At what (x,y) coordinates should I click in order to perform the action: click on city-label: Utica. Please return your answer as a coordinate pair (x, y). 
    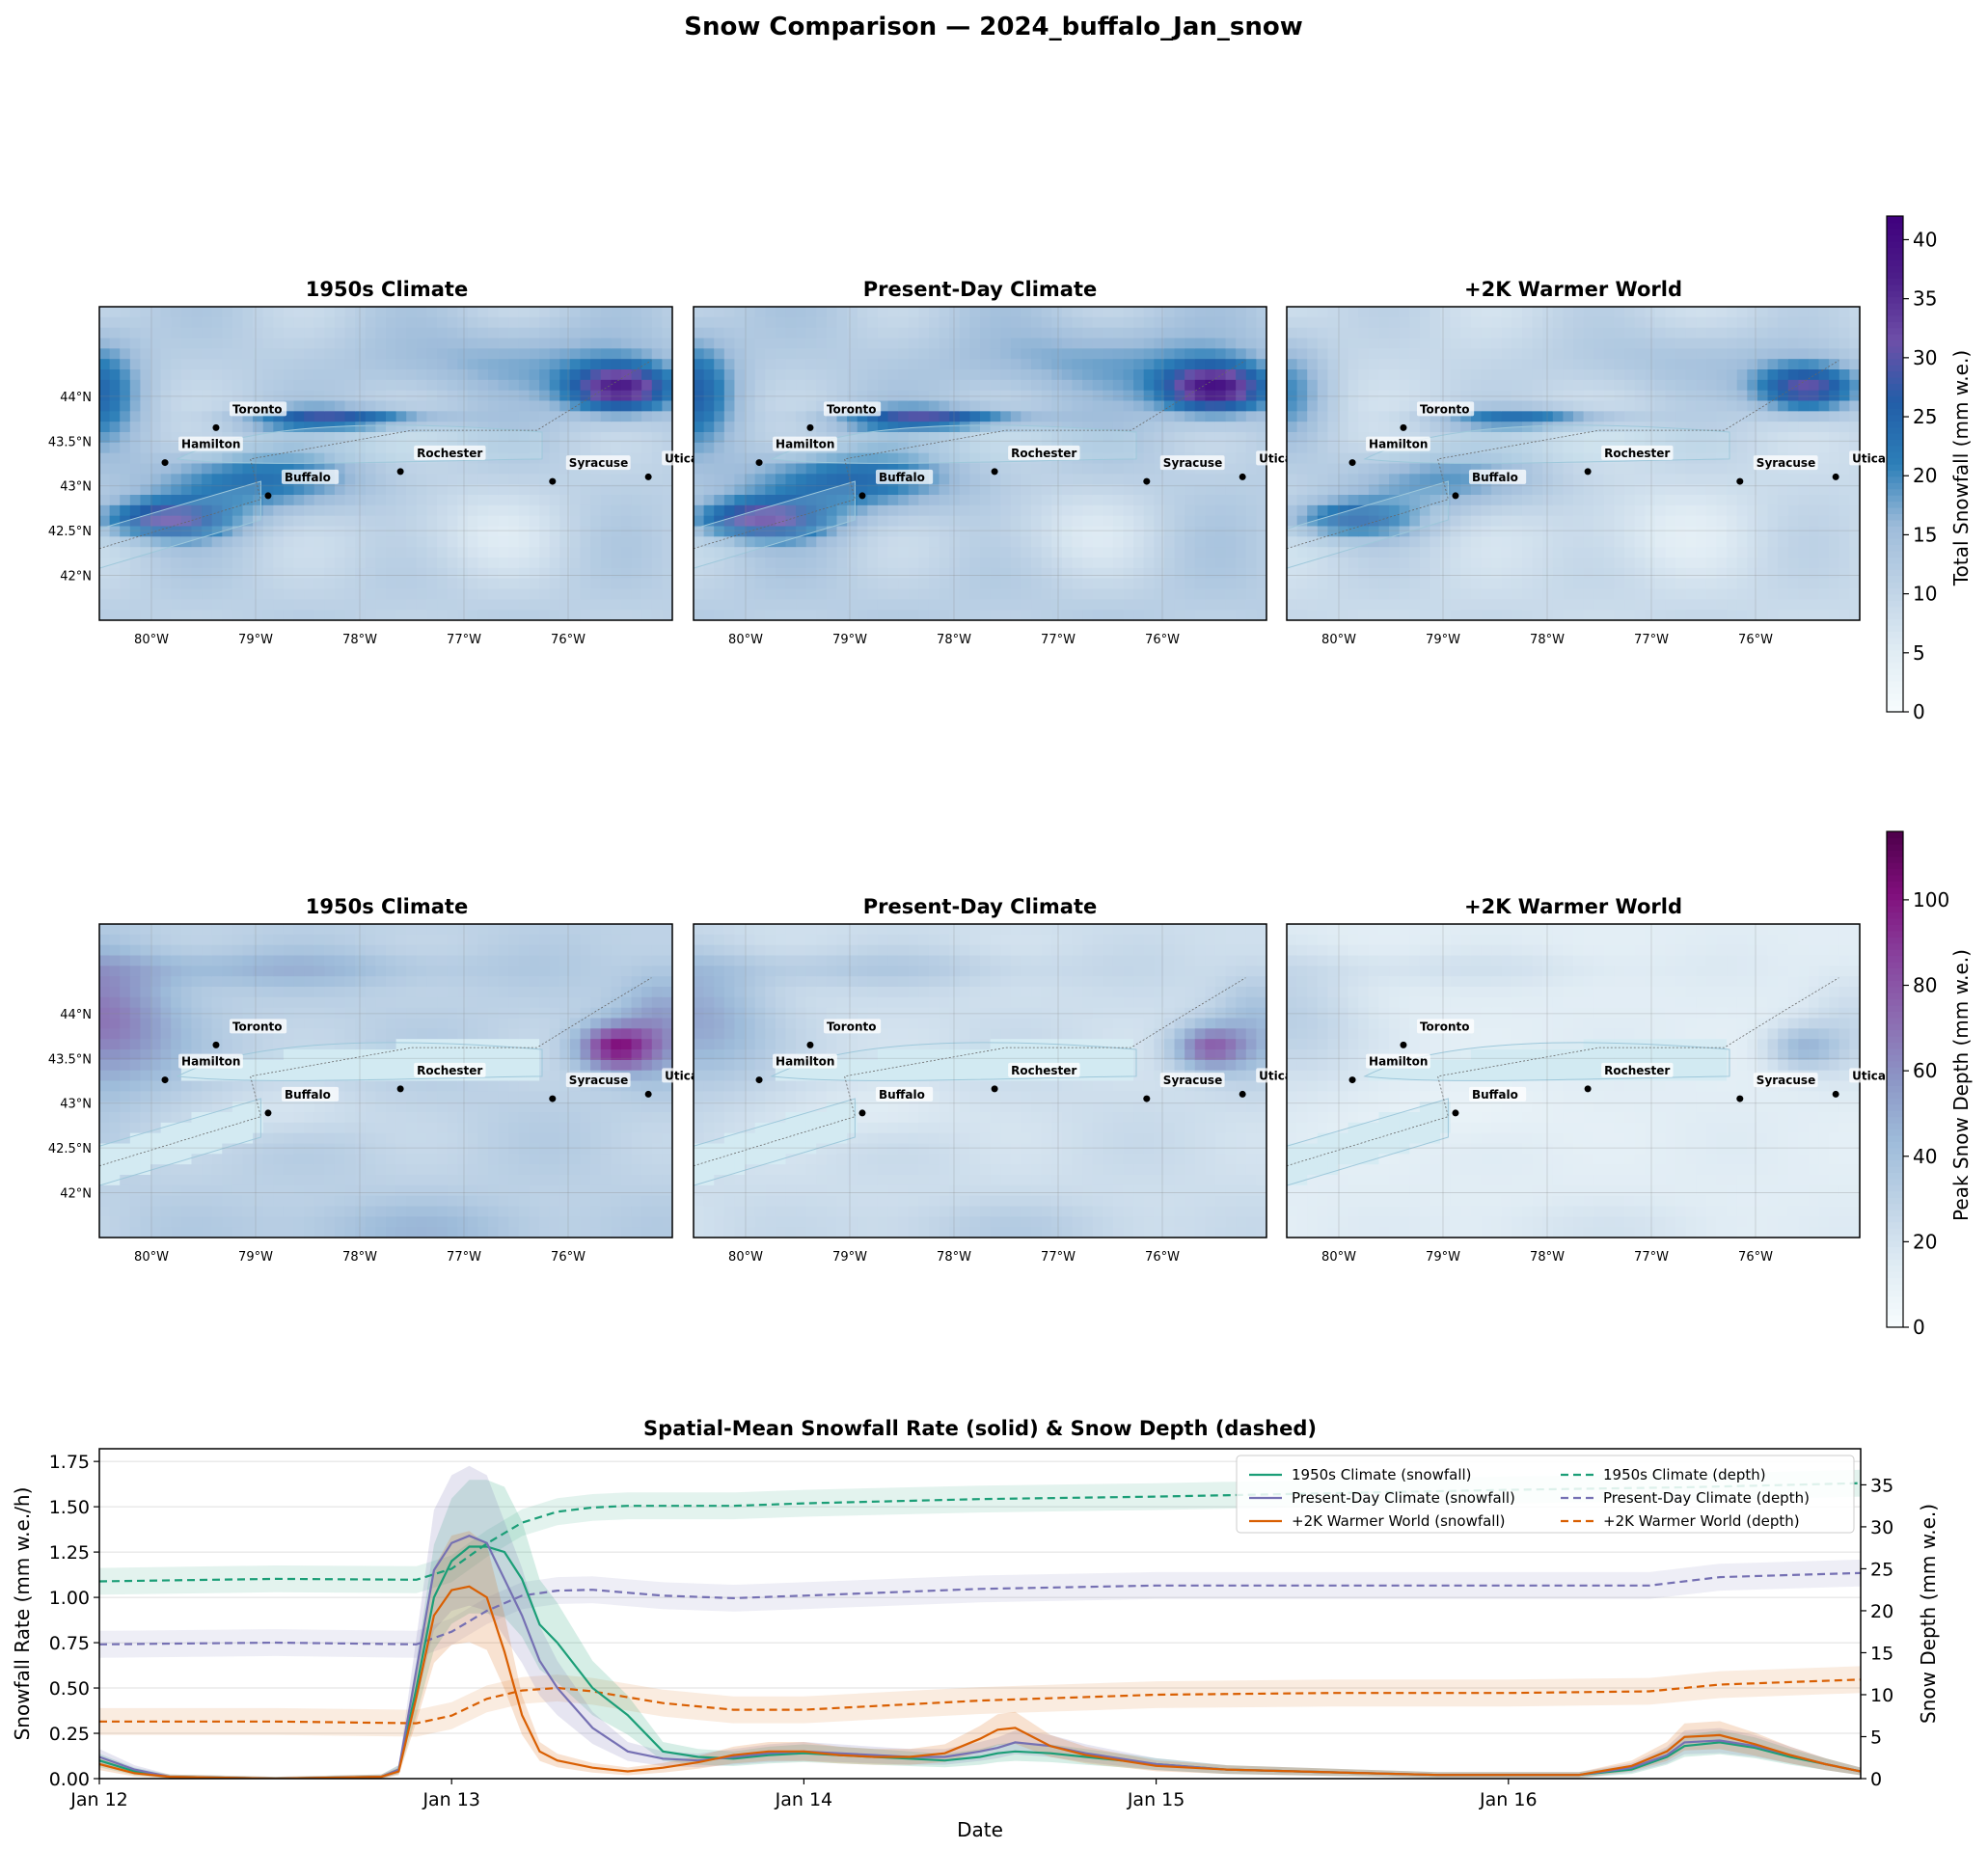
    Looking at the image, I should click on (1276, 458).